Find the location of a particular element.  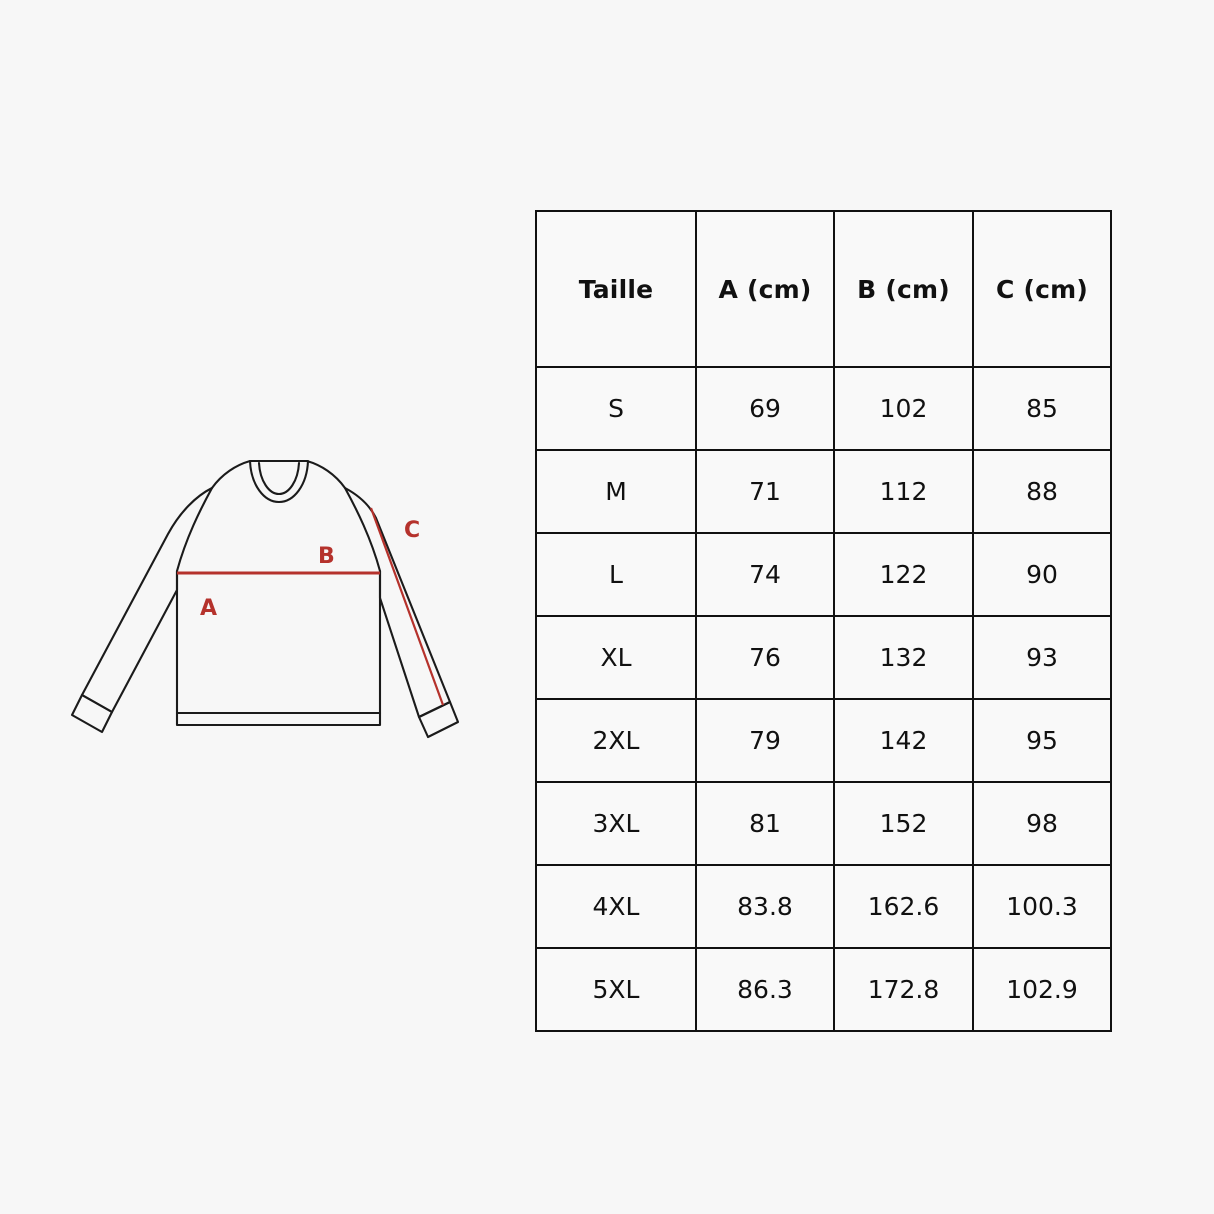

measure-label-b: B is located at coordinates (326, 556).